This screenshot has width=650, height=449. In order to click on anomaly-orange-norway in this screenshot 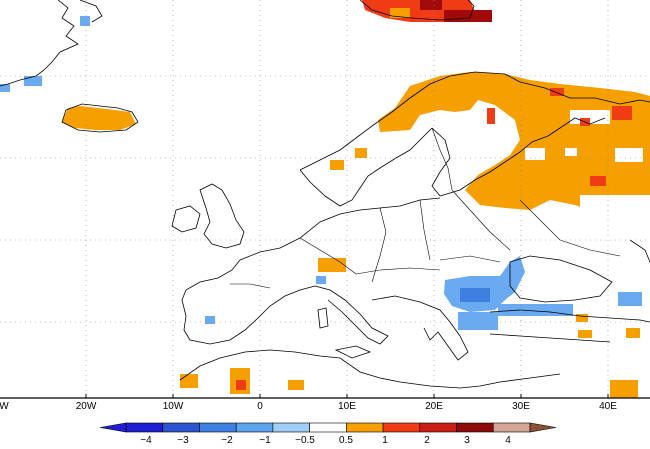, I will do `click(400, 112)`.